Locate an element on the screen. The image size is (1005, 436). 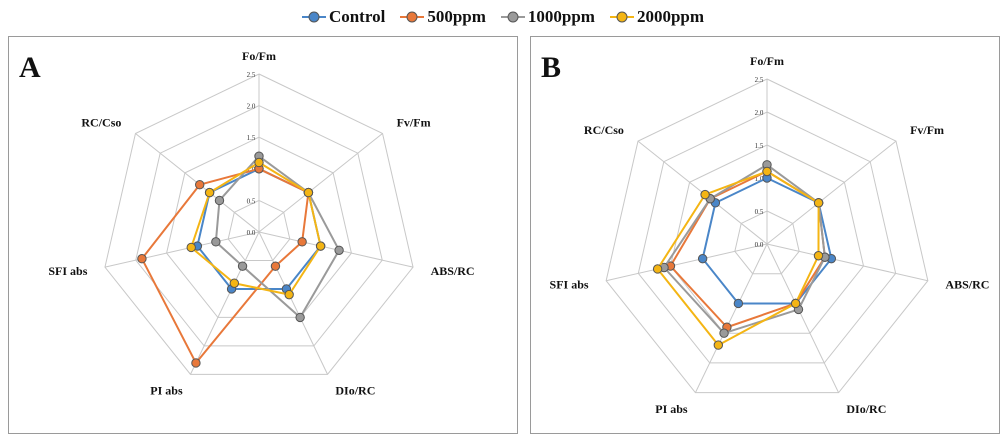
pa-axis-label-dio-rc: DIo/RC is located at coordinates (355, 391).